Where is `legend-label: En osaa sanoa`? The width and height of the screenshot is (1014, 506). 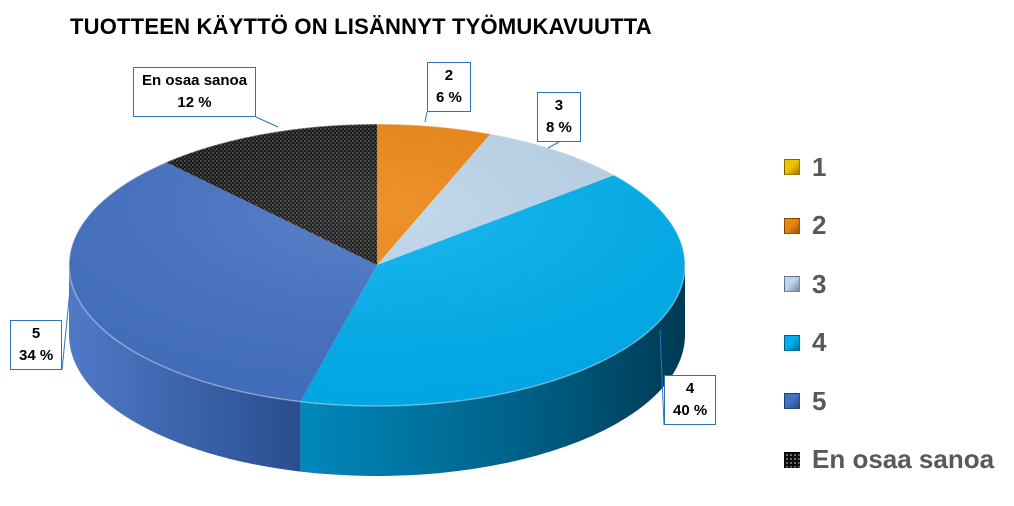
legend-label: En osaa sanoa is located at coordinates (903, 459).